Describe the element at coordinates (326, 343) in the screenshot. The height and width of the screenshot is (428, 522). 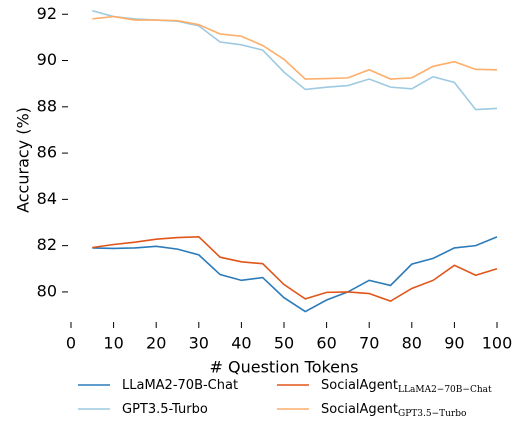
I see `x-tick-label: 60` at that location.